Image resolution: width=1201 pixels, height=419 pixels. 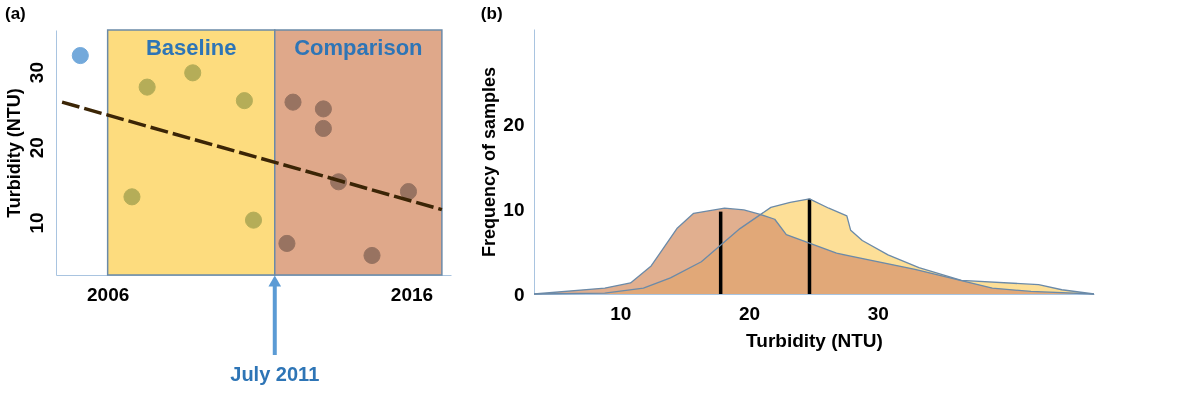 What do you see at coordinates (191, 47) in the screenshot?
I see `band-label: Baseline` at bounding box center [191, 47].